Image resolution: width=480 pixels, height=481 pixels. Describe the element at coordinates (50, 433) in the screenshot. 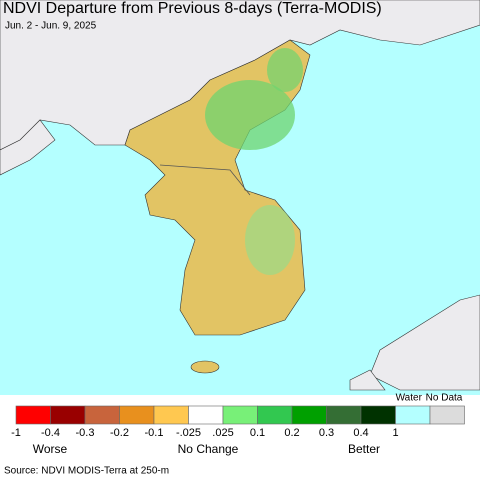

I see `legend-tick: -0.4` at that location.